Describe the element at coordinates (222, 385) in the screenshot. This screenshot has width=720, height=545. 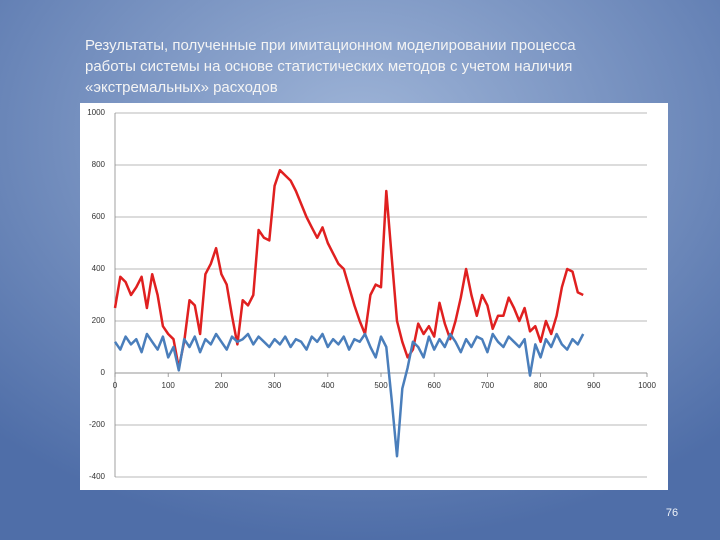
I see `x-tick-label: 200` at that location.